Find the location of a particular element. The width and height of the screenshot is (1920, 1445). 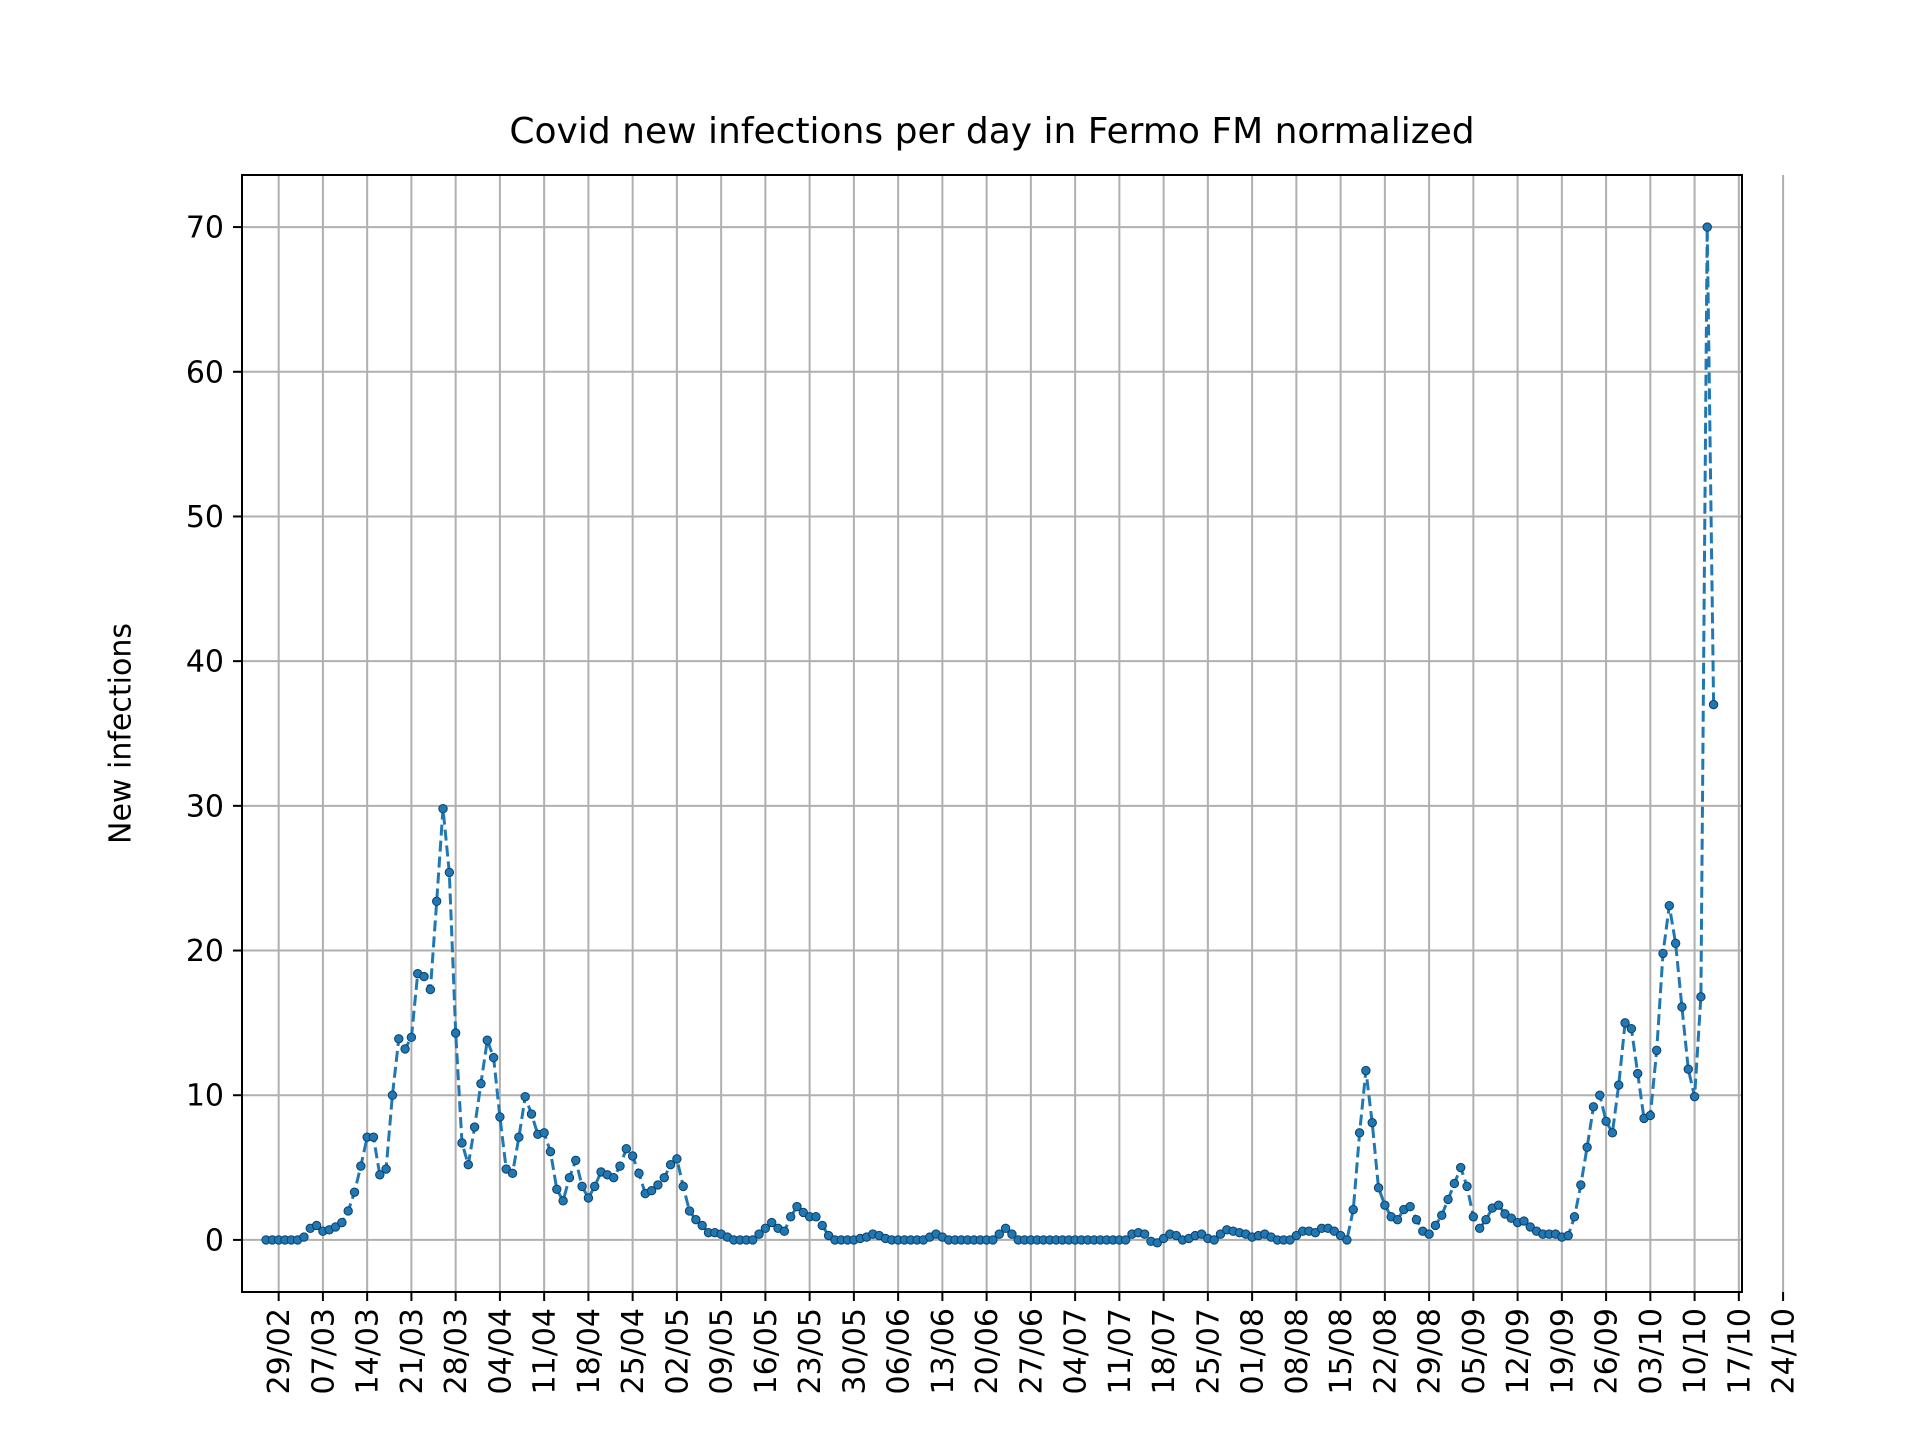

x-tick-label: 21/03 is located at coordinates (412, 1351).